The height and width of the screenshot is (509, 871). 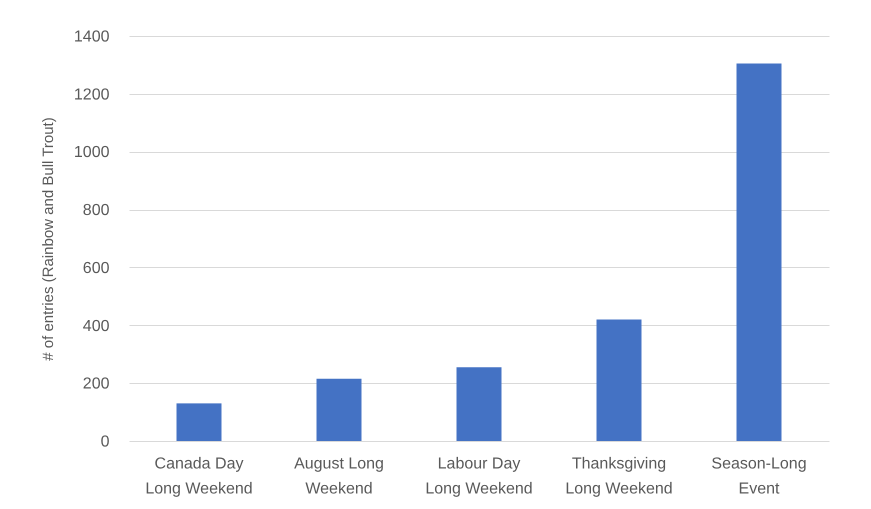 What do you see at coordinates (96, 268) in the screenshot?
I see `y-tick-label: 600` at bounding box center [96, 268].